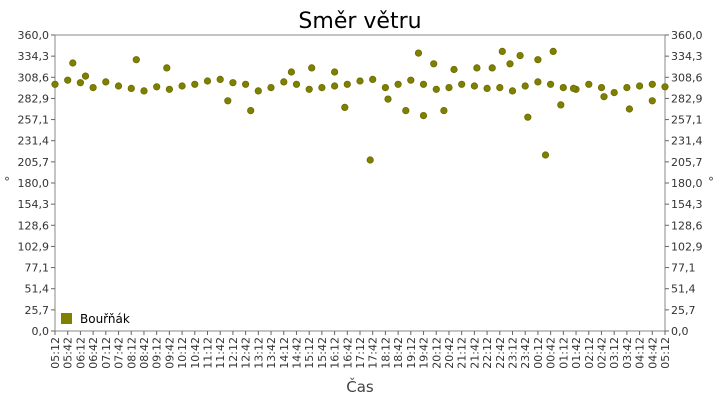 The height and width of the screenshot is (404, 720). Describe the element at coordinates (513, 353) in the screenshot. I see `x-tick-label: 23:12` at that location.